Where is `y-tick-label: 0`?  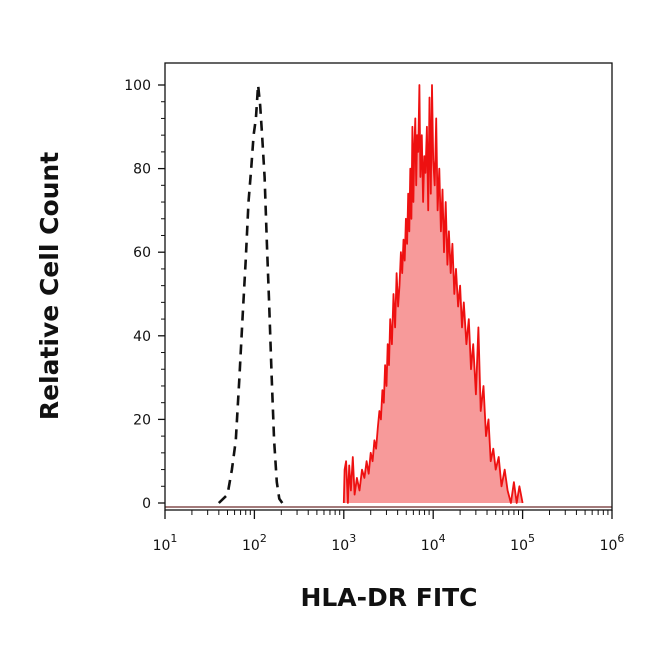 y-tick-label: 0 is located at coordinates (146, 504).